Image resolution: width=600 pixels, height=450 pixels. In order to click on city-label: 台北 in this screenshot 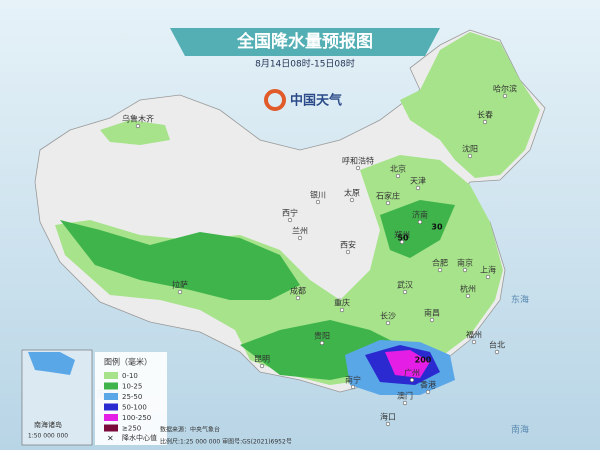, I will do `click(497, 345)`.